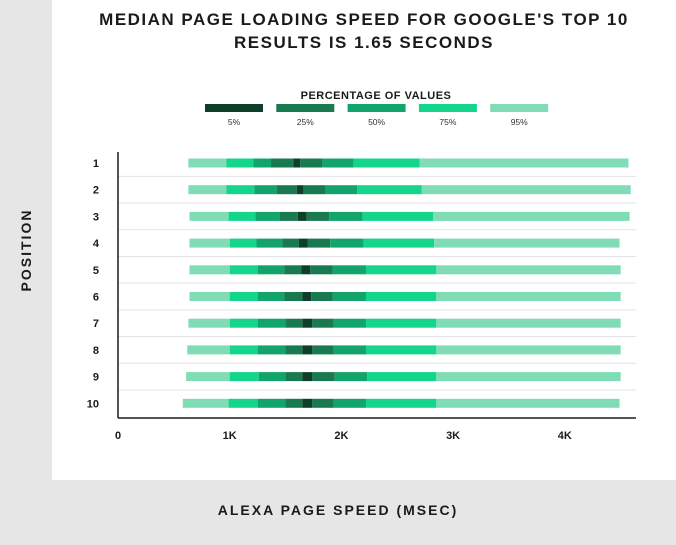  I want to click on chart-title-line-2: RESULTS IS 1.65 SECONDS, so click(364, 42).